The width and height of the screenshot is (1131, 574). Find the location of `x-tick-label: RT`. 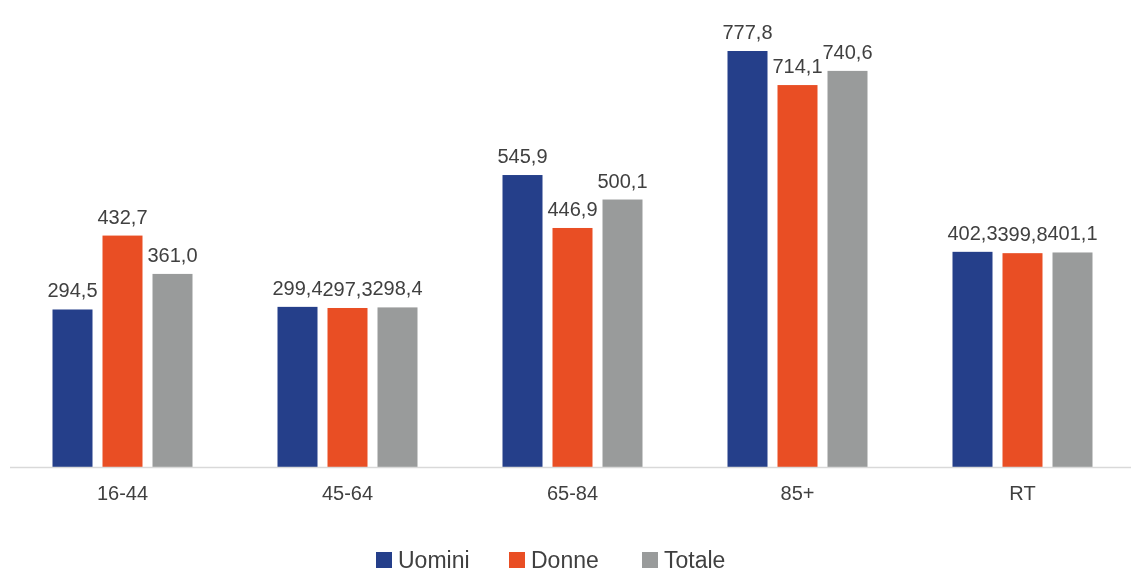

x-tick-label: RT is located at coordinates (1022, 493).